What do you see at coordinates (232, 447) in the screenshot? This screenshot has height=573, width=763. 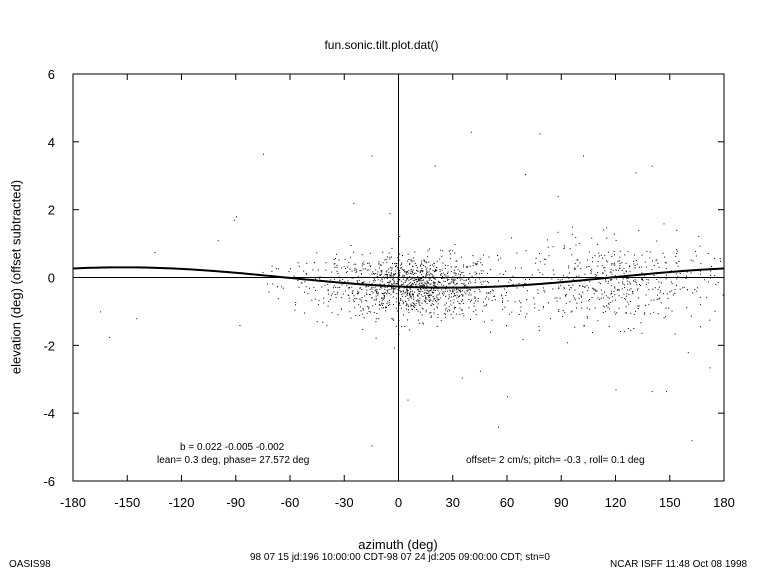 I see `fit-coefficients-annotation: b = 0.022 -0.005 -0.002` at bounding box center [232, 447].